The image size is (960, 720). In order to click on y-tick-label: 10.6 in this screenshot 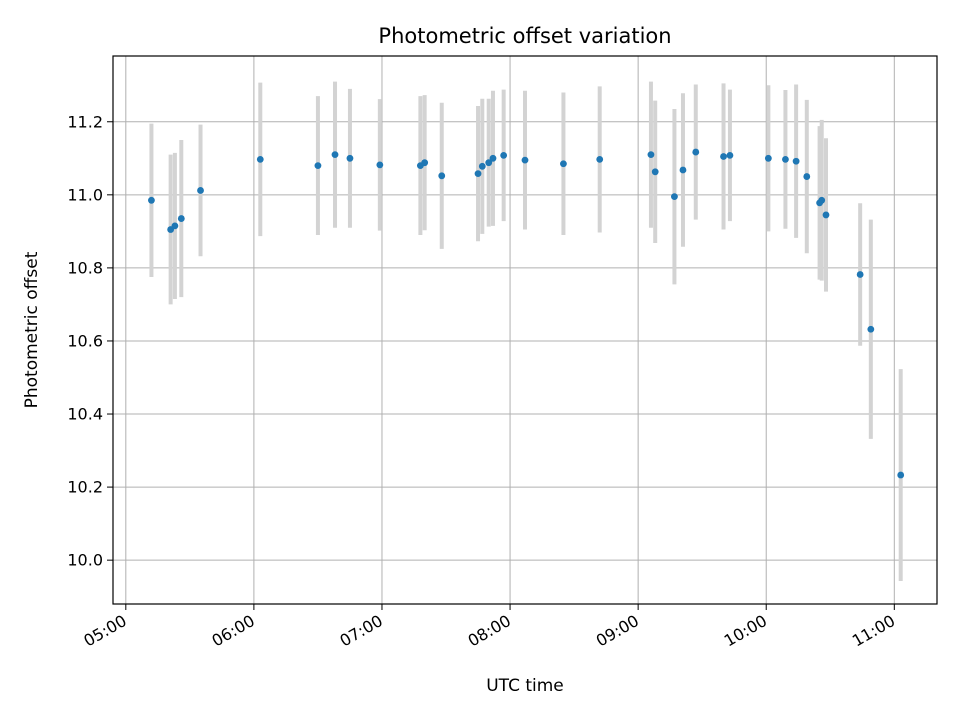, I will do `click(85, 340)`.